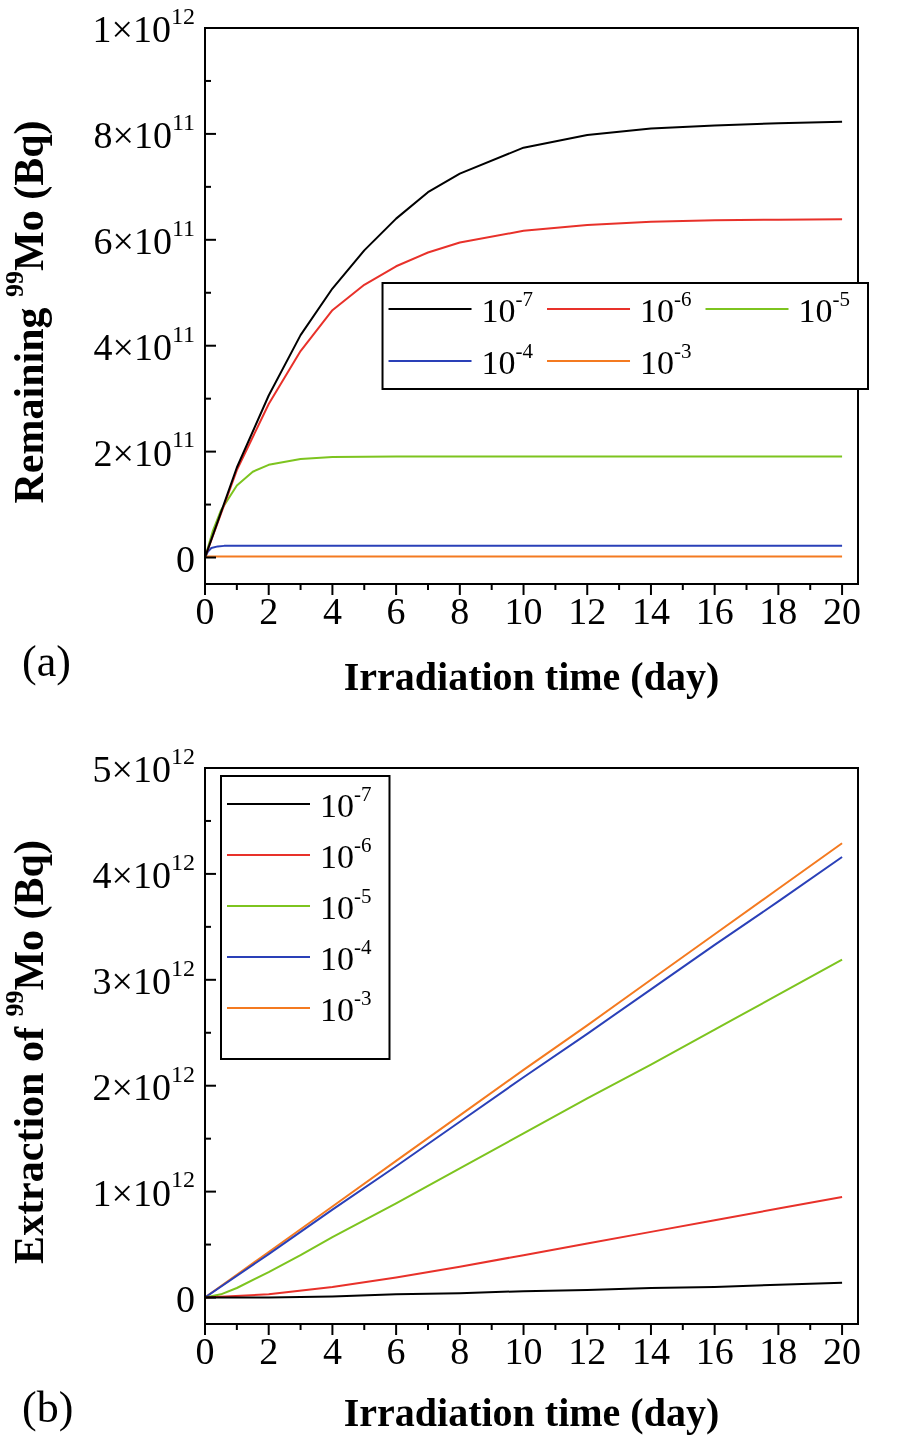 The image size is (902, 1446). Describe the element at coordinates (46, 661) in the screenshot. I see `text: (a)` at that location.